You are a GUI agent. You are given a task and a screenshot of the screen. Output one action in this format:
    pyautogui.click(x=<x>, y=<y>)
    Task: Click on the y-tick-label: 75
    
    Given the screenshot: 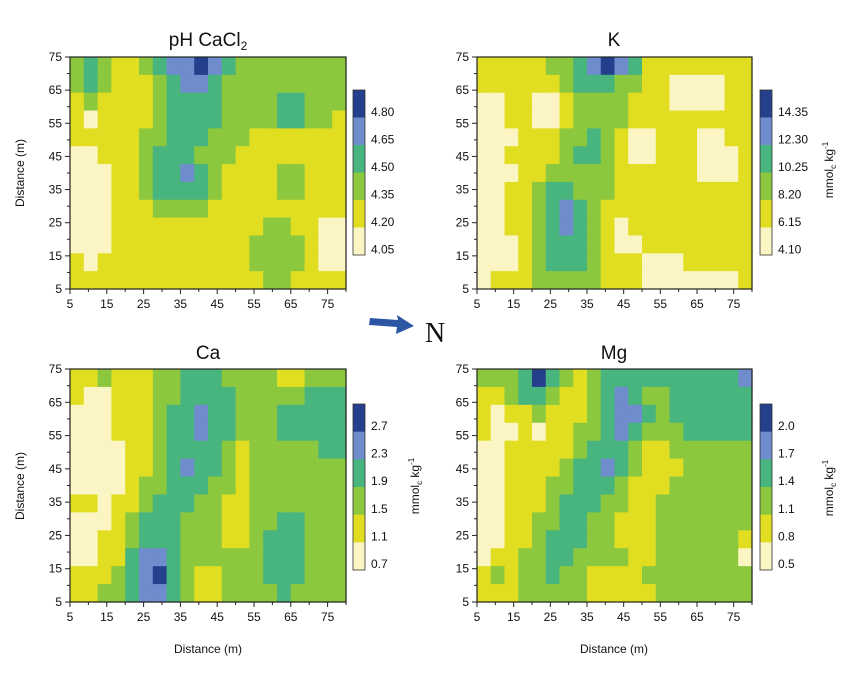 What is the action you would take?
    pyautogui.click(x=56, y=57)
    